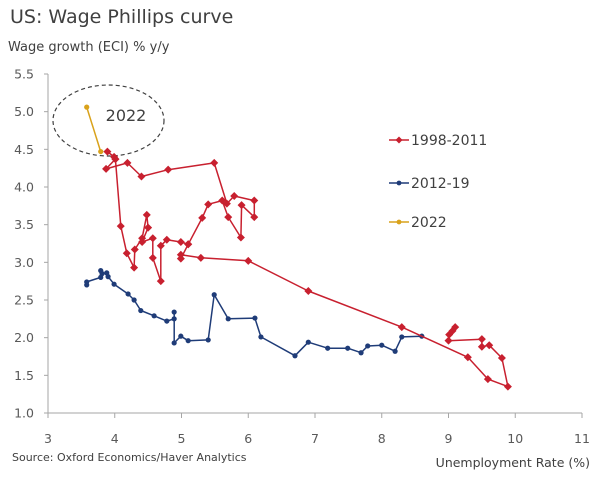 The height and width of the screenshot is (477, 600). Describe the element at coordinates (24, 74) in the screenshot. I see `y-tick-label: 5.5` at that location.